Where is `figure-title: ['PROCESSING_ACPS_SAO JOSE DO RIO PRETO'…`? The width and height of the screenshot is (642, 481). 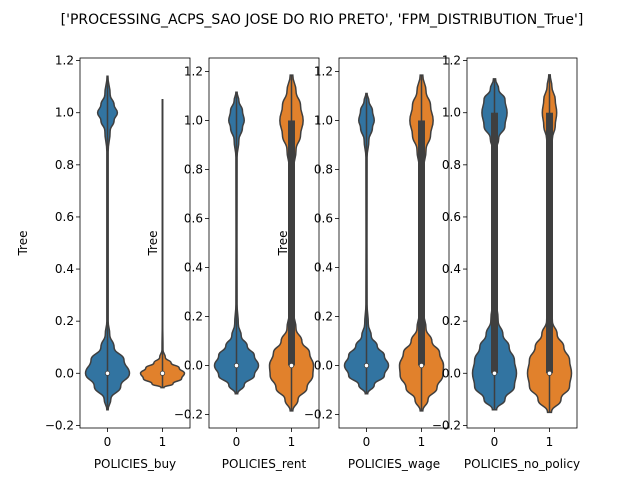
figure-title: ['PROCESSING_ACPS_SAO JOSE DO RIO PRETO'… is located at coordinates (322, 20).